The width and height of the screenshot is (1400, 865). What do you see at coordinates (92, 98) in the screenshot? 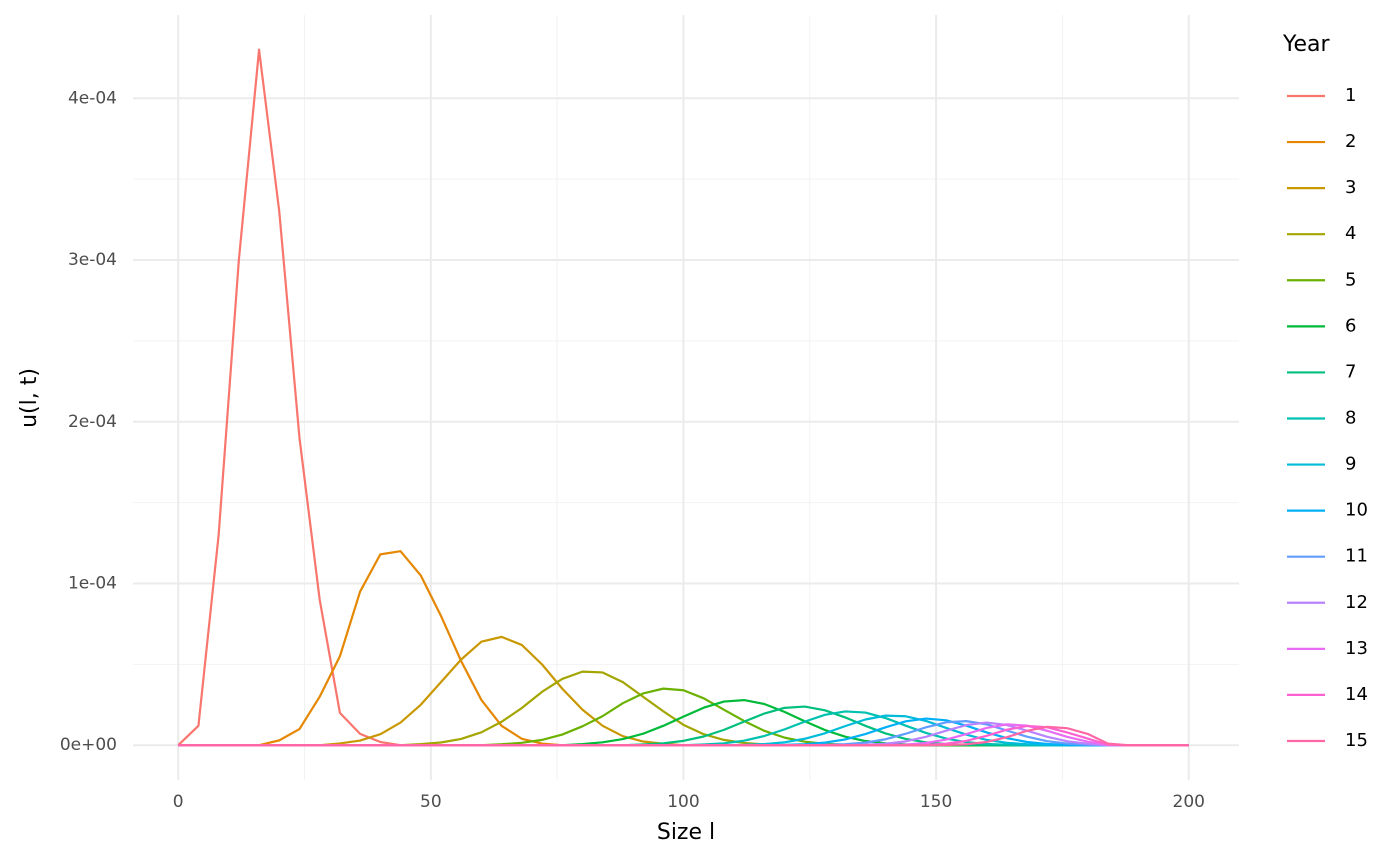
I see `y-tick-label: 4e-04` at bounding box center [92, 98].